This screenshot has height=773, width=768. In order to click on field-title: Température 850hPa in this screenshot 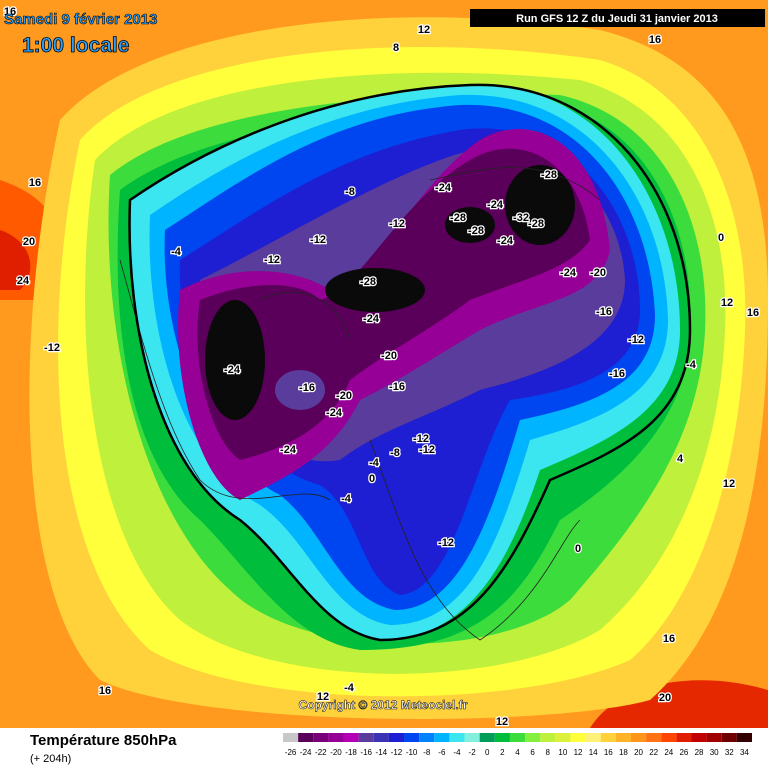, I will do `click(103, 740)`.